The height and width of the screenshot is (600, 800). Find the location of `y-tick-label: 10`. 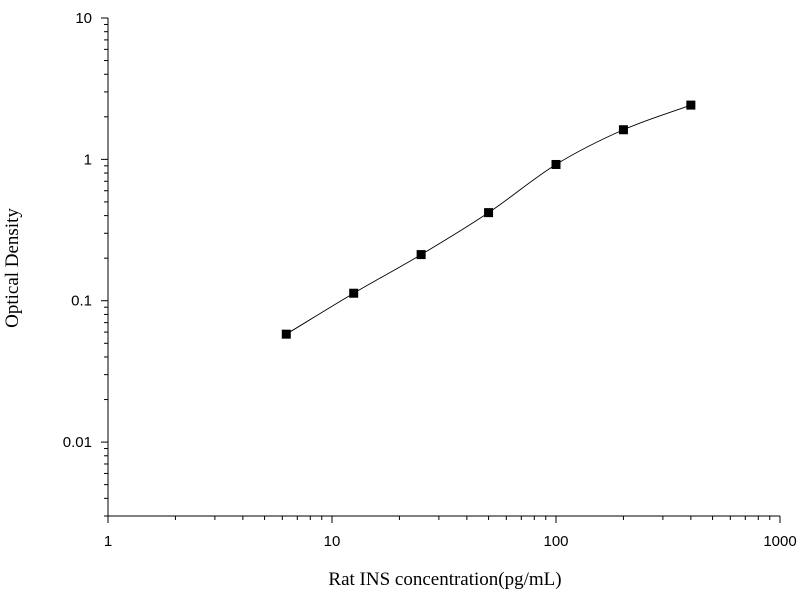

y-tick-label: 10 is located at coordinates (83, 18).